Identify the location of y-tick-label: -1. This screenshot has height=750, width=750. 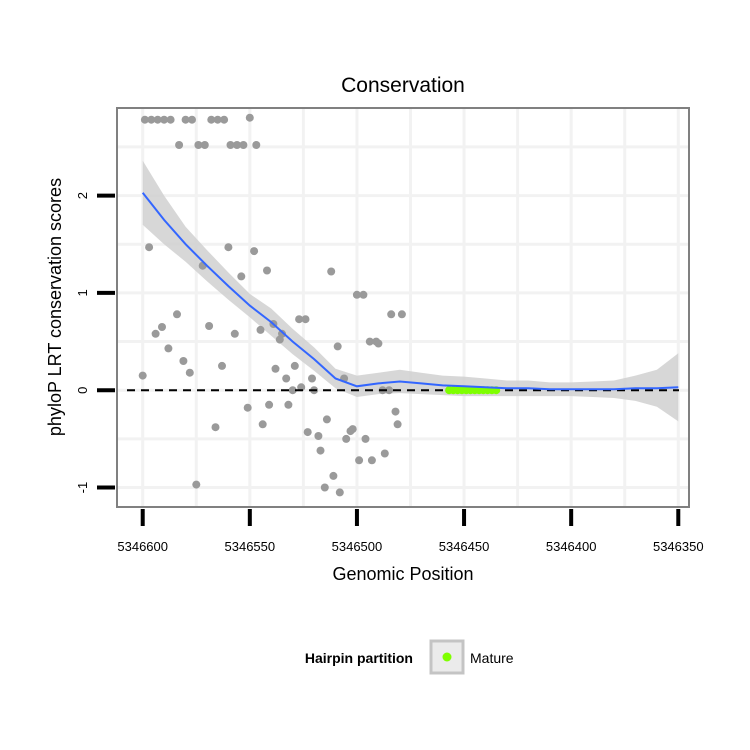
(82, 488).